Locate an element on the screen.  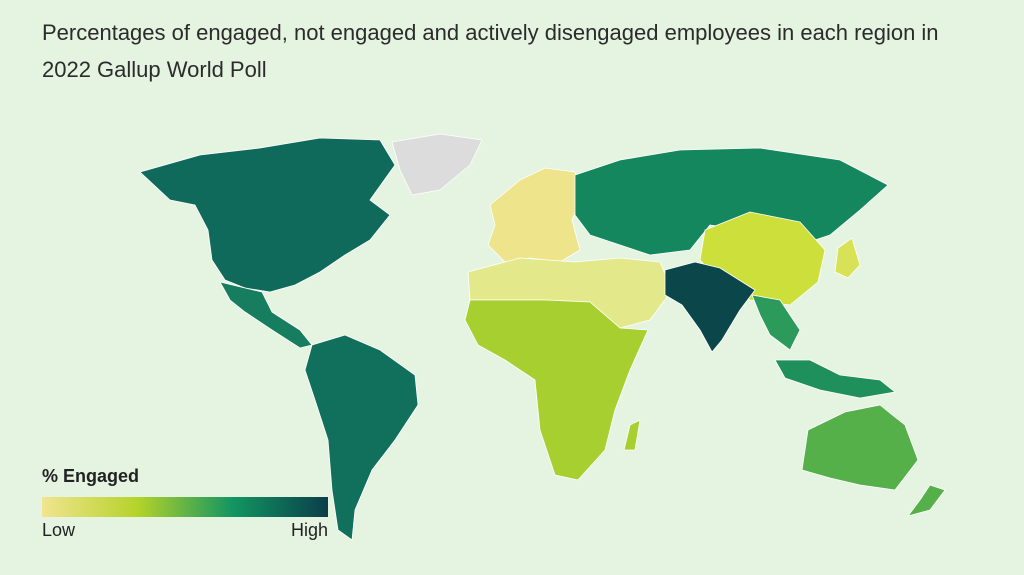
new-zealand is located at coordinates (926, 500).